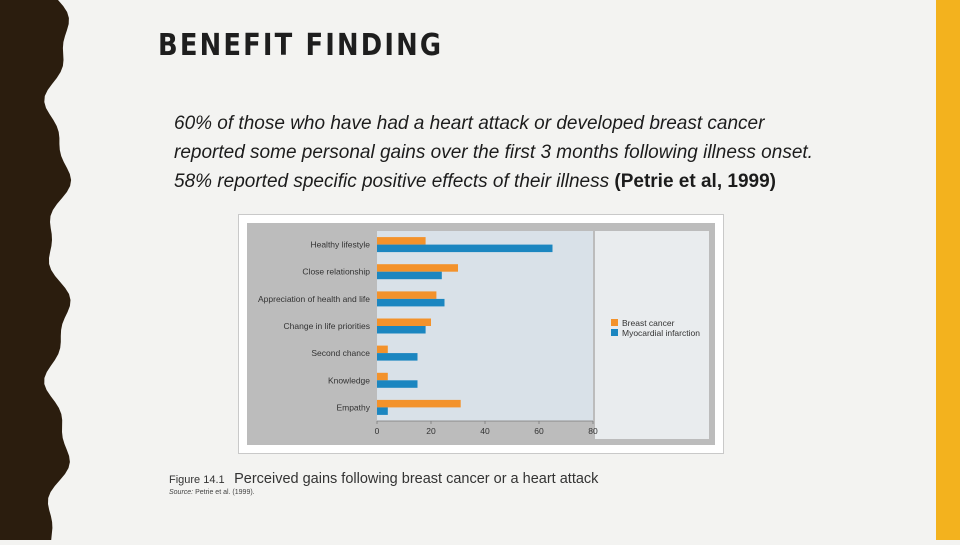  What do you see at coordinates (36, 270) in the screenshot?
I see `wave-edge` at bounding box center [36, 270].